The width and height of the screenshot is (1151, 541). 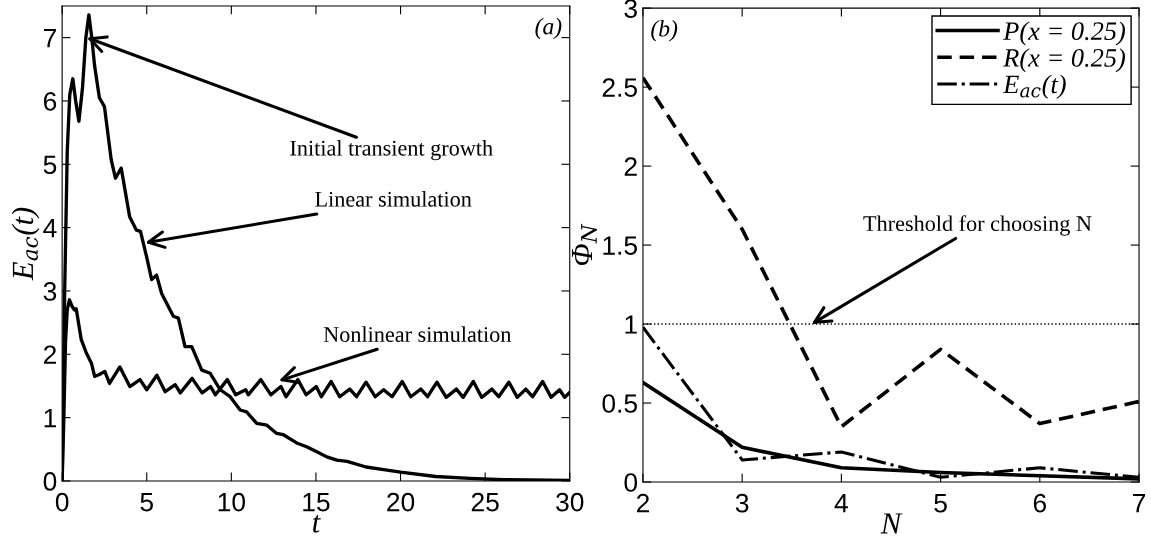 What do you see at coordinates (1039, 503) in the screenshot?
I see `x-tick-label: 6` at bounding box center [1039, 503].